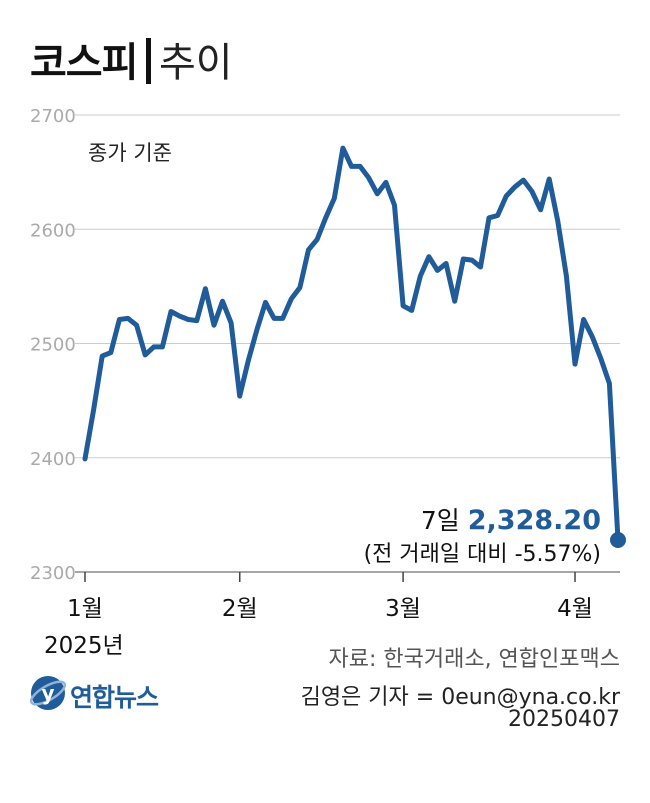 The height and width of the screenshot is (803, 650). Describe the element at coordinates (84, 646) in the screenshot. I see `year-label: 2025년` at that location.